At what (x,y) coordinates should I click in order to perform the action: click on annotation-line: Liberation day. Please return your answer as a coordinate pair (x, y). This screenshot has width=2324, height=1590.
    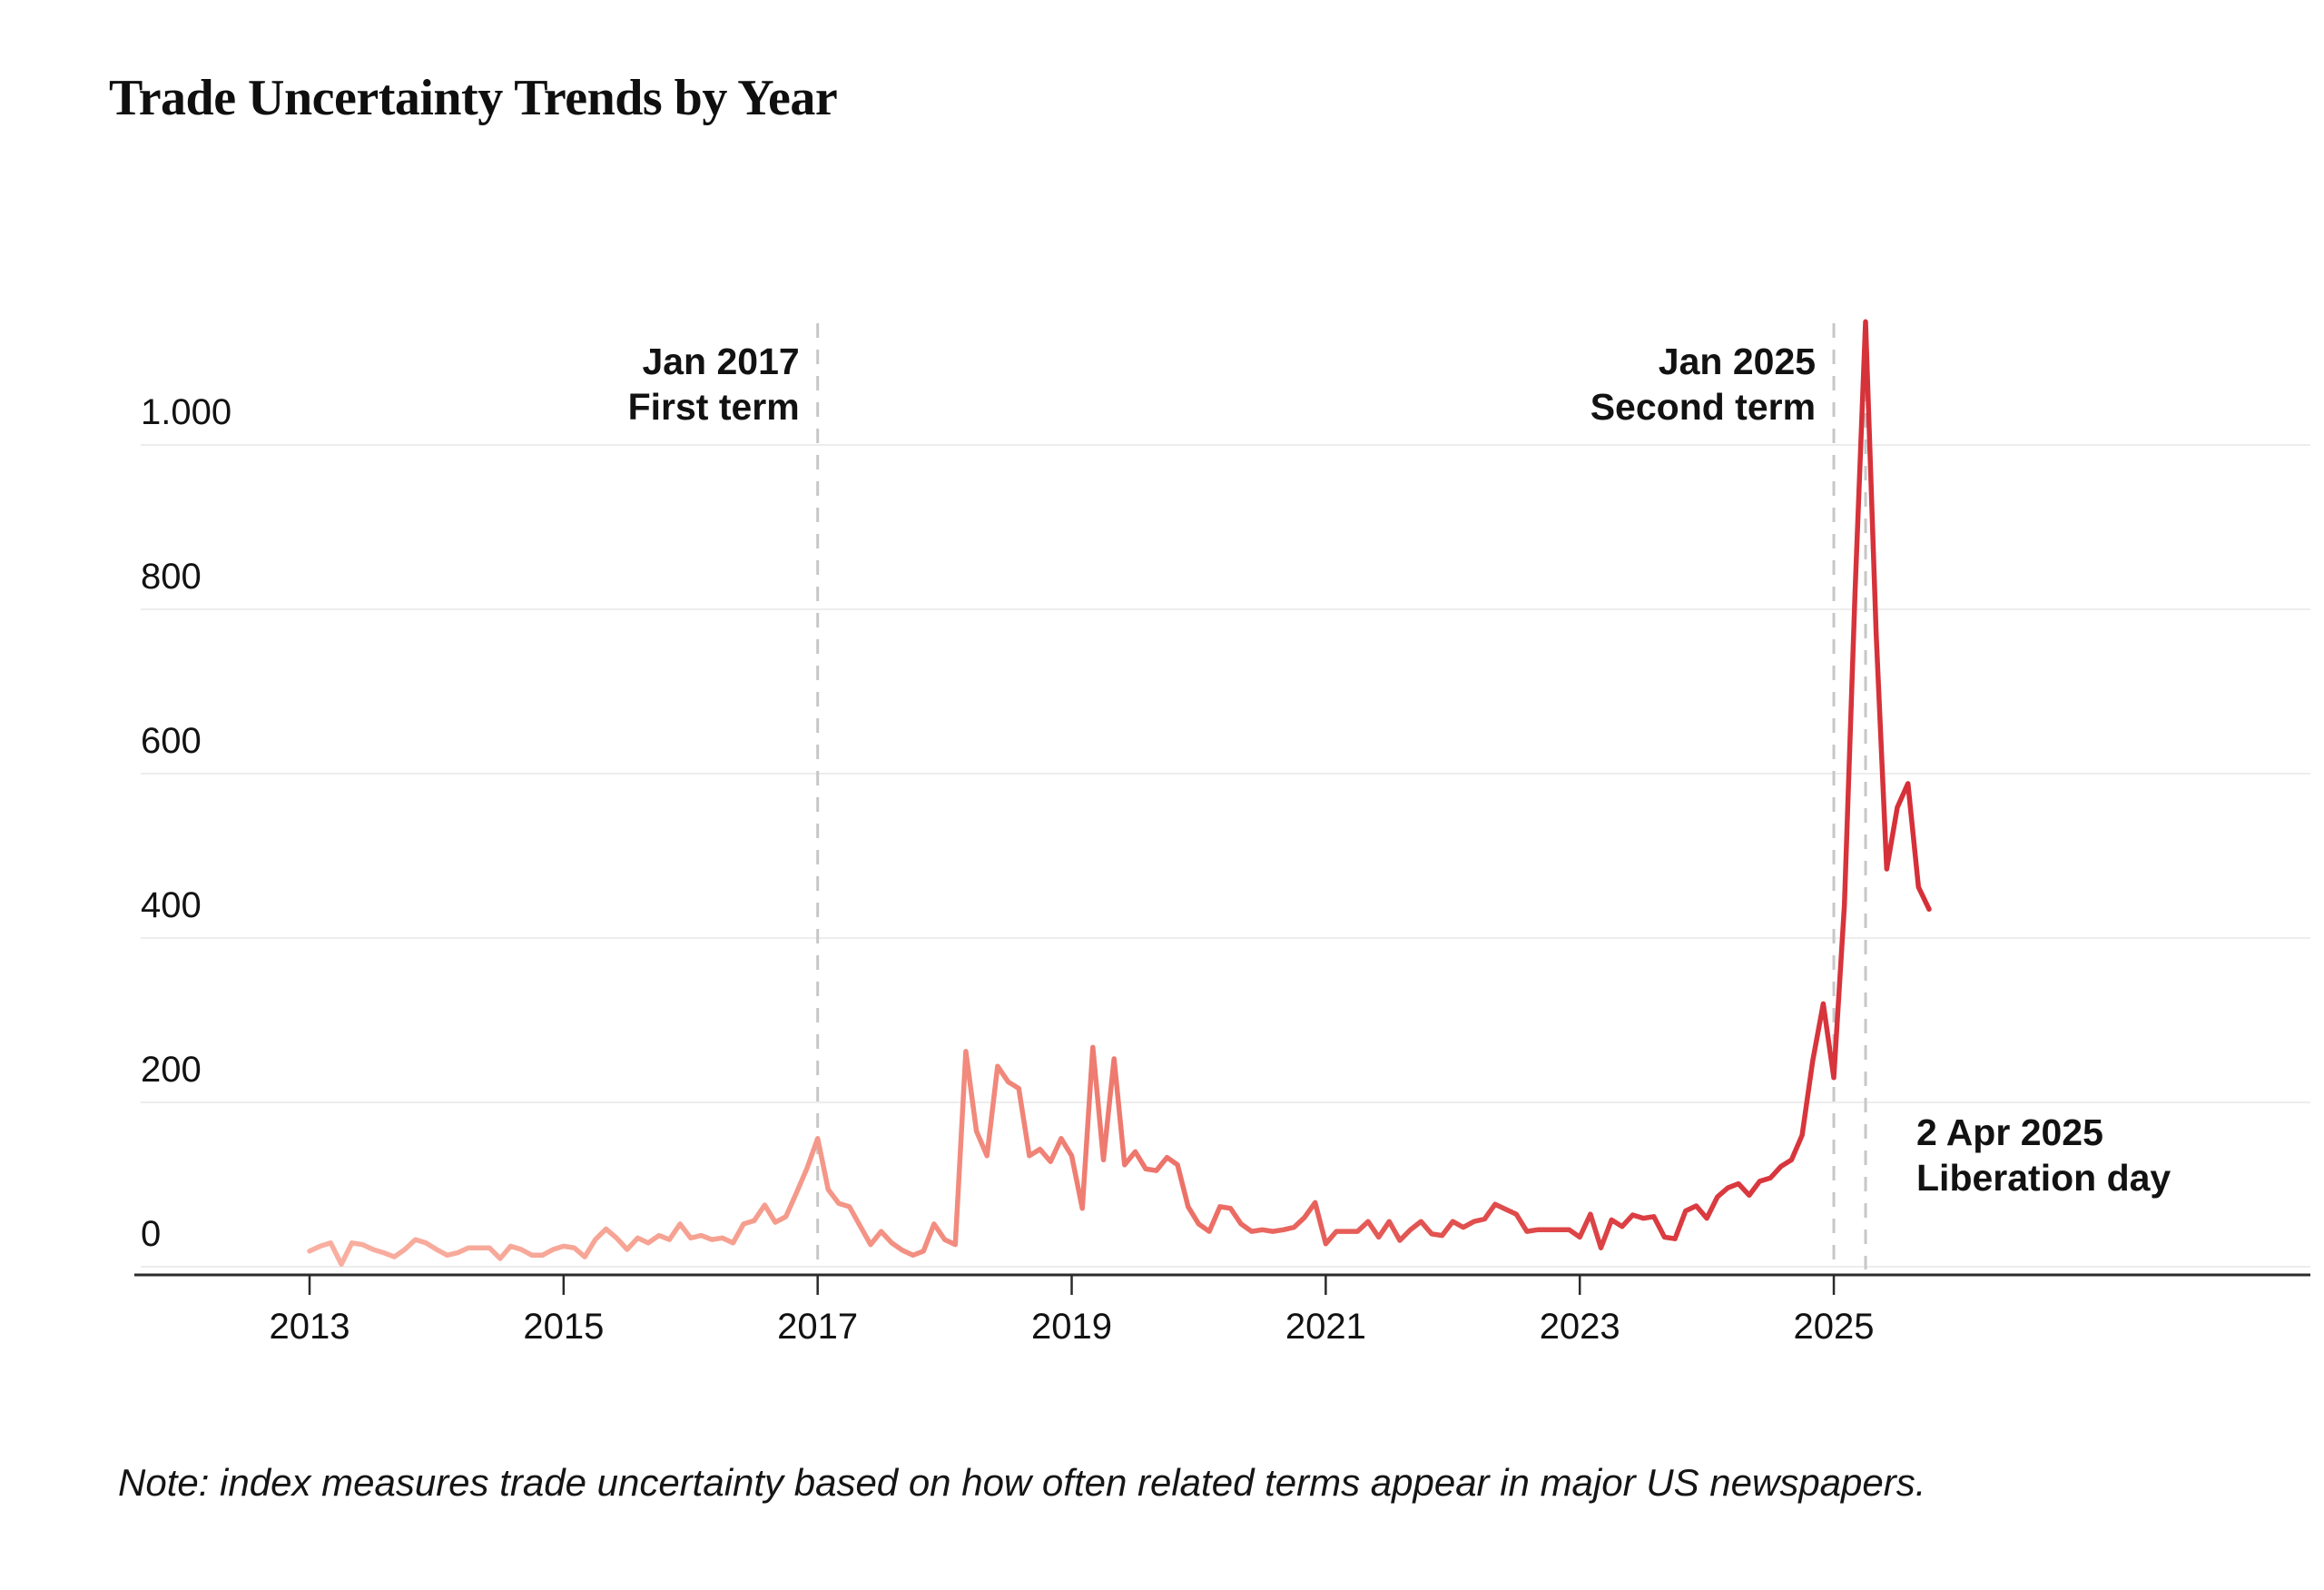
    Looking at the image, I should click on (2043, 1178).